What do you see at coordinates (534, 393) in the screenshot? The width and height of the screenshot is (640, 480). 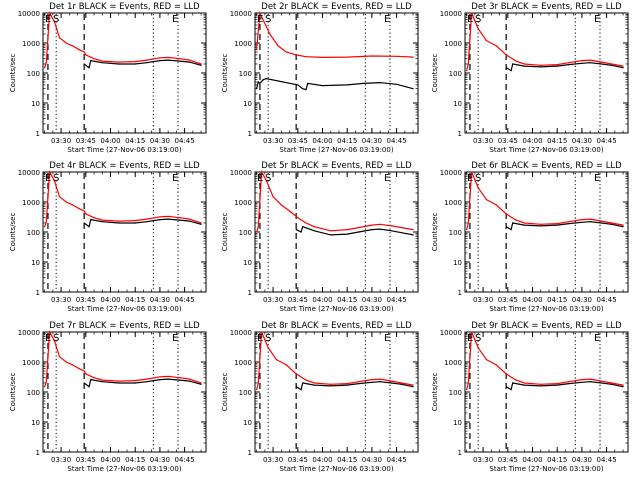 I see `y-axis: 1 10 100 1000 10000` at bounding box center [534, 393].